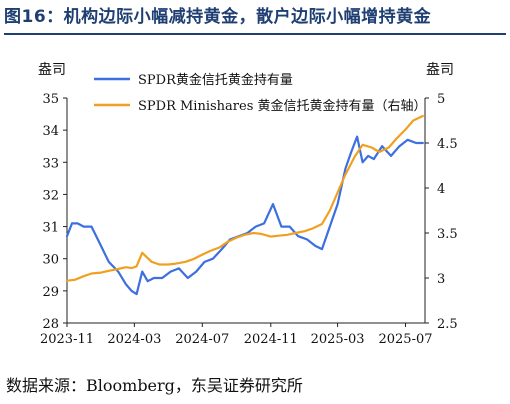  Describe the element at coordinates (215, 80) in the screenshot. I see `legend-label-spdr: SPDR黄金信托黄金持有量` at that location.